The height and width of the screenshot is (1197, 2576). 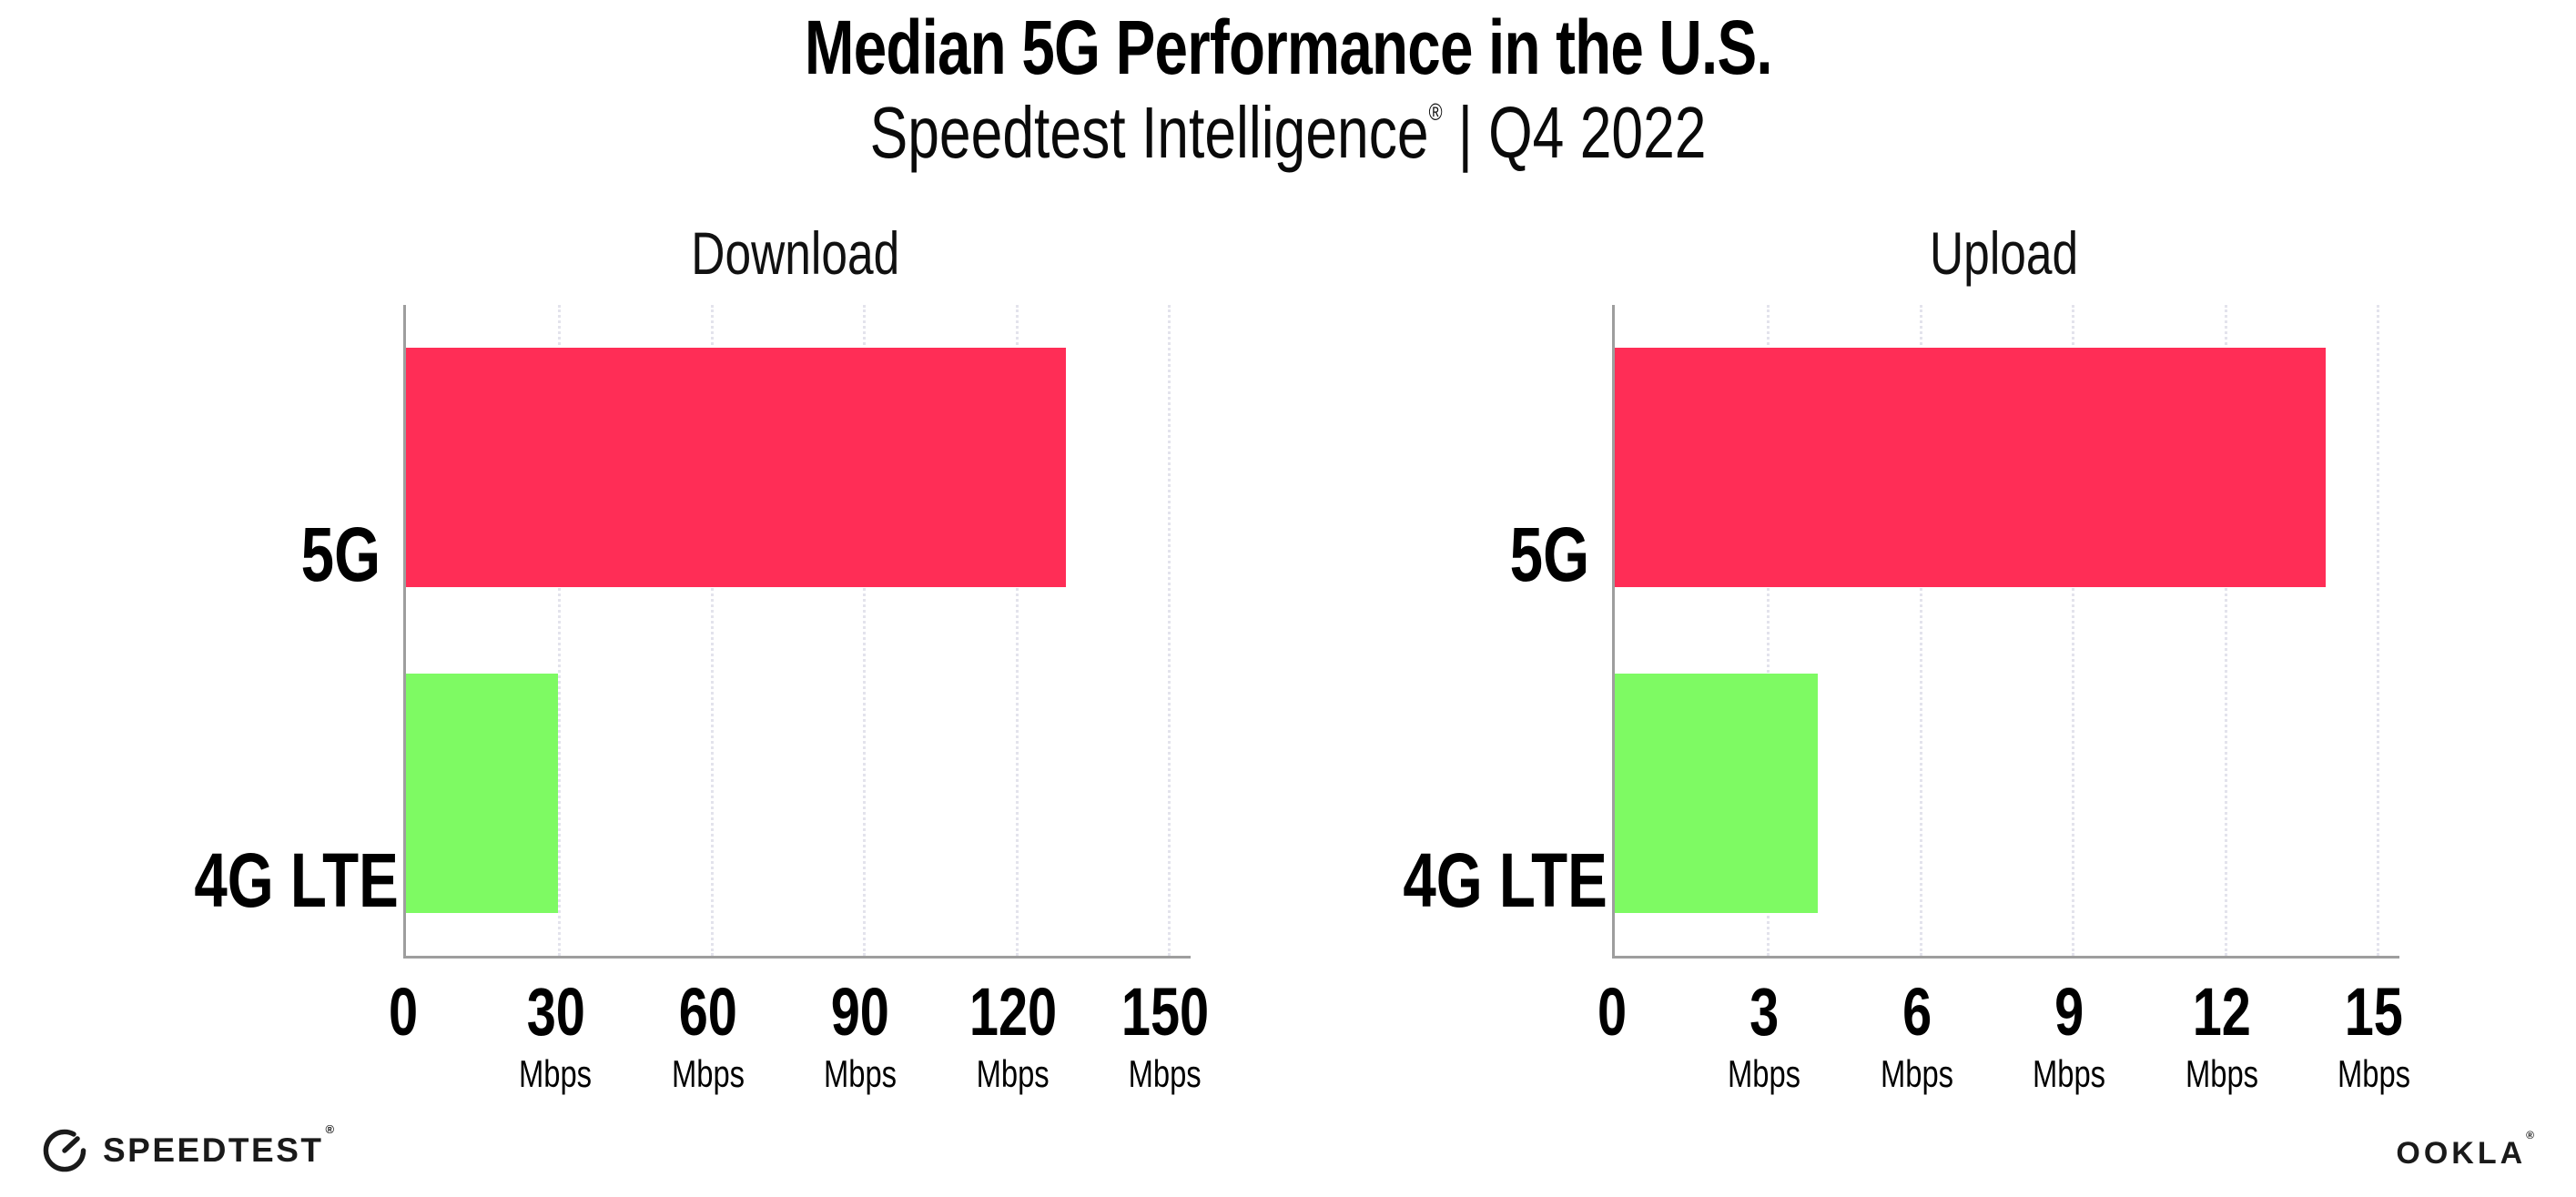 What do you see at coordinates (2003, 1036) in the screenshot?
I see `x-axis-upload: 0 3 Mbps 6 Mbps 9 Mbps 12 Mbps 15 Mbps` at bounding box center [2003, 1036].